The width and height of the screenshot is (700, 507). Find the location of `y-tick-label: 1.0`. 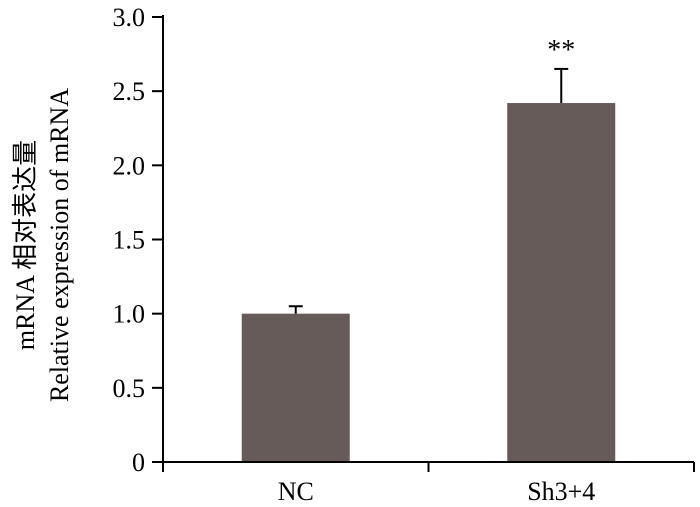

y-tick-label: 1.0 is located at coordinates (129, 314).